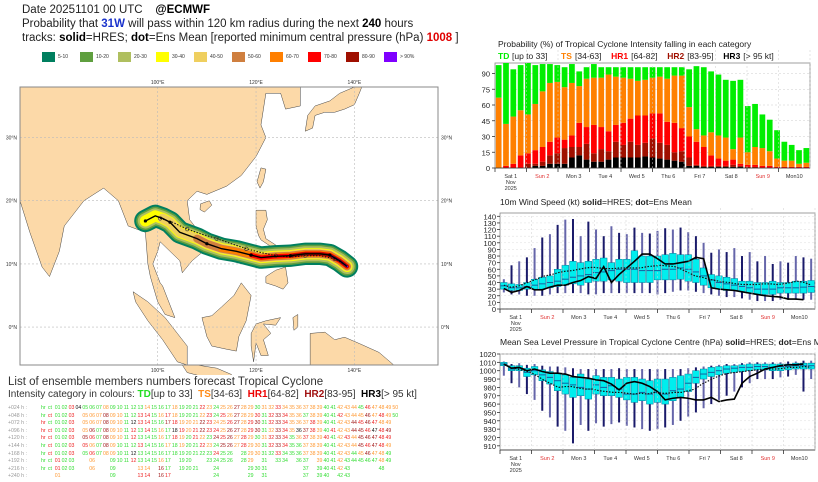 The height and width of the screenshot is (482, 818). What do you see at coordinates (492, 263) in the screenshot?
I see `y-tick-label: 70` at bounding box center [492, 263].